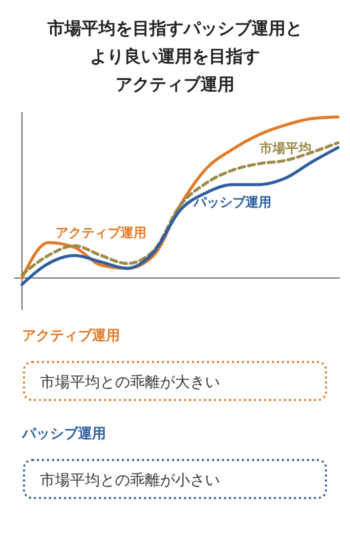 This screenshot has height=560, width=350. I want to click on chart-title: 市場平均を目指すパッシブ運用とより良い運用を目指すアクティブ運用, so click(174, 57).